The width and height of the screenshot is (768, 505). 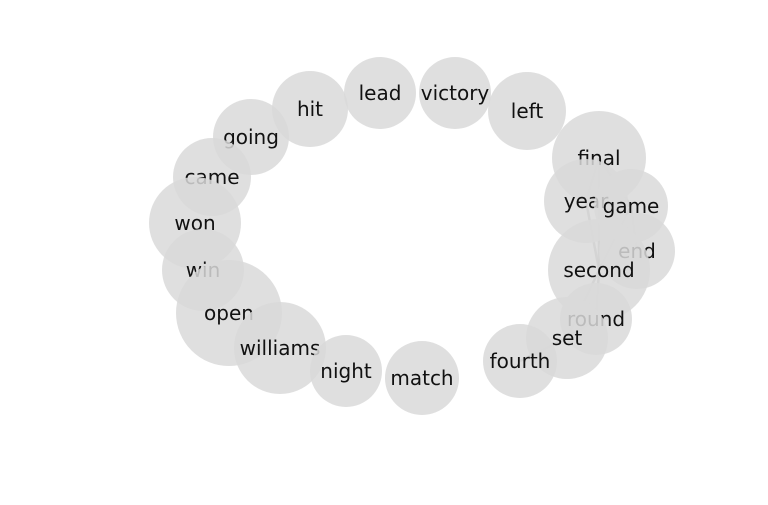 I want to click on node-night: night, so click(x=346, y=371).